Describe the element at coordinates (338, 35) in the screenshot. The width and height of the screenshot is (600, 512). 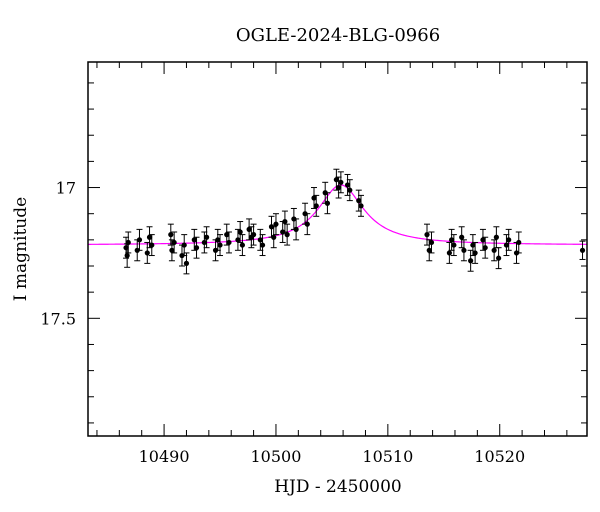
I see `chart-title: OGLE-2024-BLG-0966` at that location.